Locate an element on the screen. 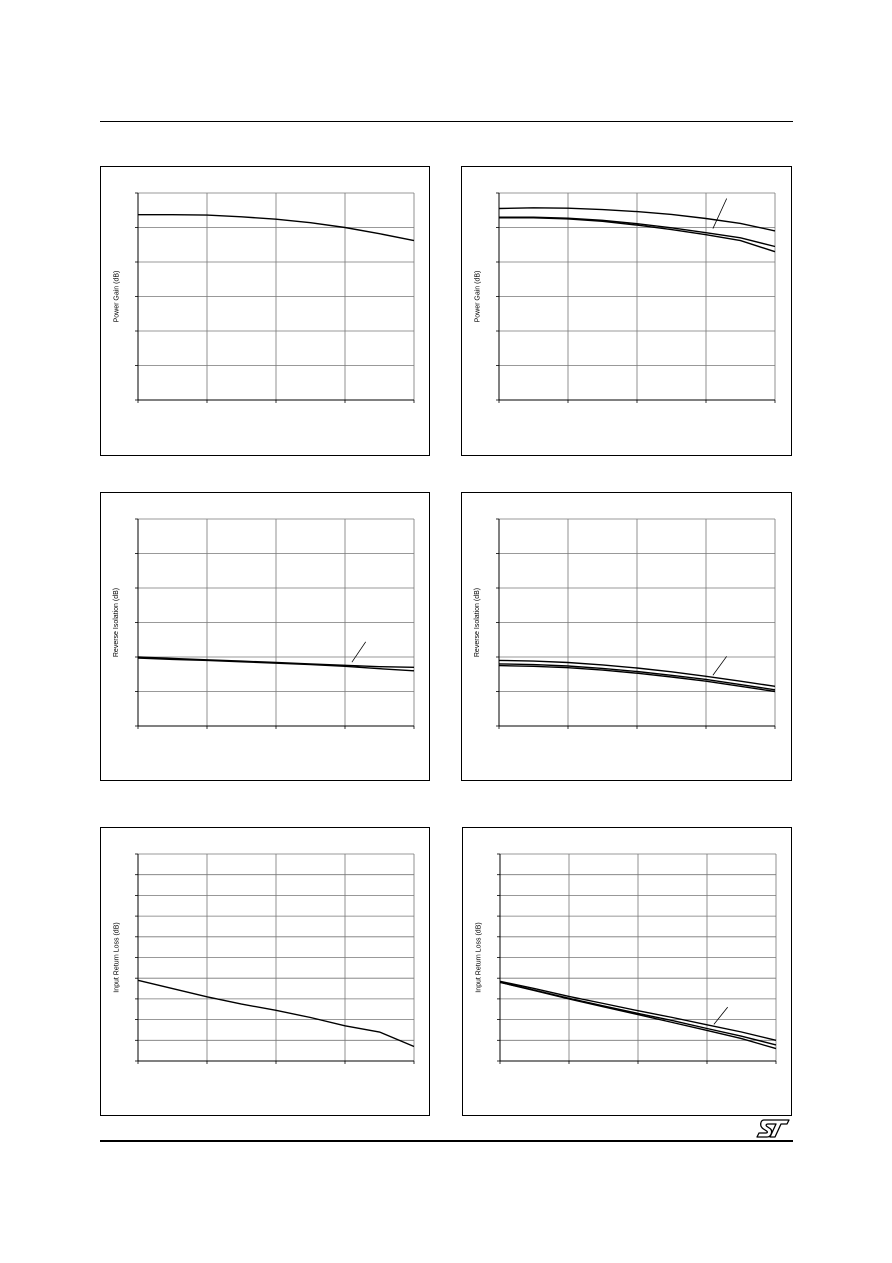 The image size is (892, 1263). reverse-isolation-chart-left: Reverse Isolation (dB) is located at coordinates (265, 636).